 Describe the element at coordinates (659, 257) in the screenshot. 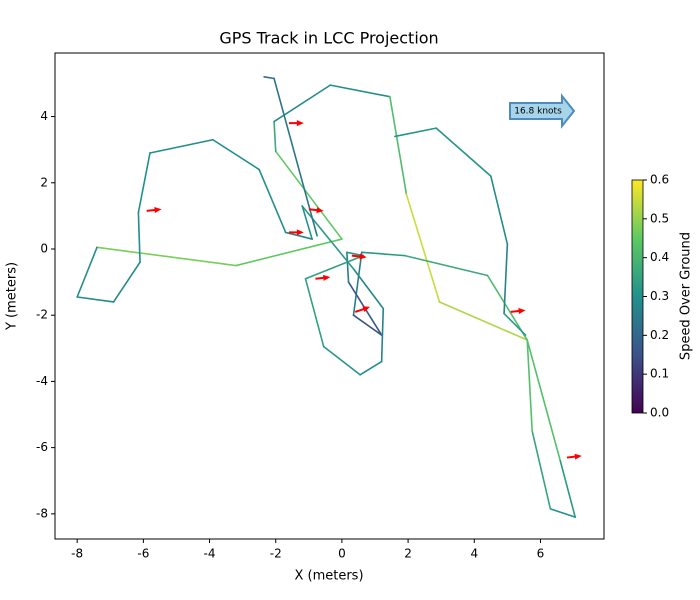

I see `colorbar-tick-label: 0.4` at that location.